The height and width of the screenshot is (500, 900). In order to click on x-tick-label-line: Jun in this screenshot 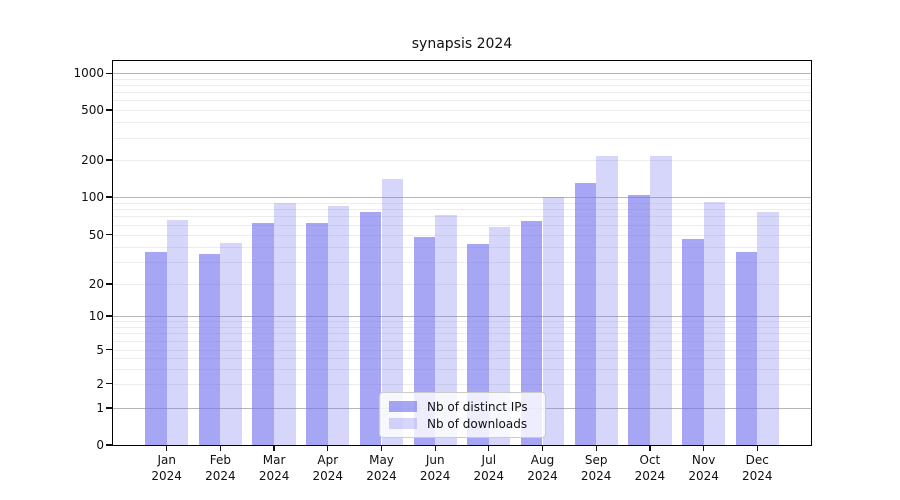, I will do `click(435, 460)`.